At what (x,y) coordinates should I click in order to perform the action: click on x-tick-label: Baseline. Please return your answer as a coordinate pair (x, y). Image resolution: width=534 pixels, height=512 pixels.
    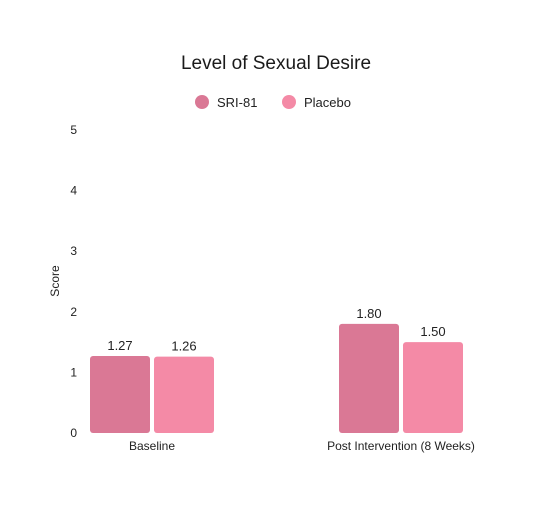
    Looking at the image, I should click on (152, 446).